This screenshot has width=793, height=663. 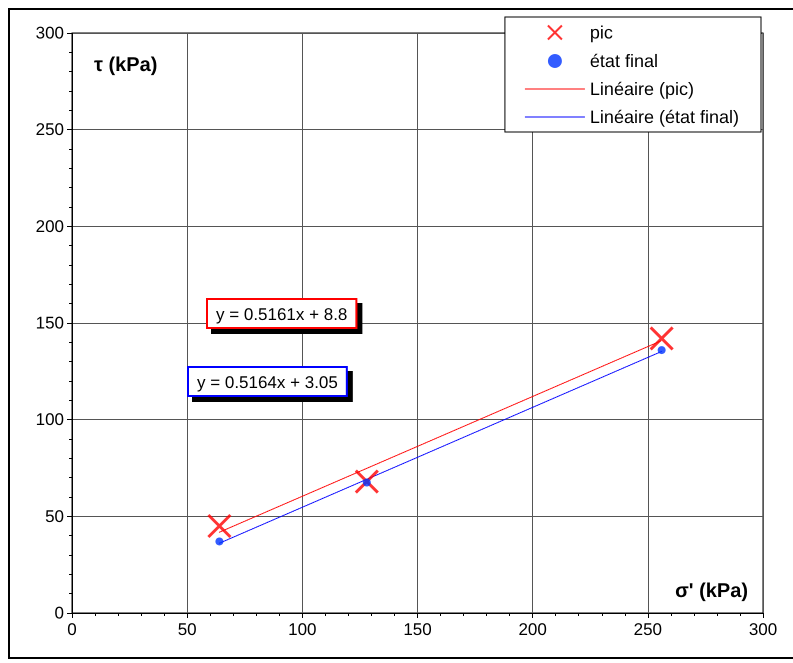 What do you see at coordinates (417, 629) in the screenshot?
I see `x-tick-label: 150` at bounding box center [417, 629].